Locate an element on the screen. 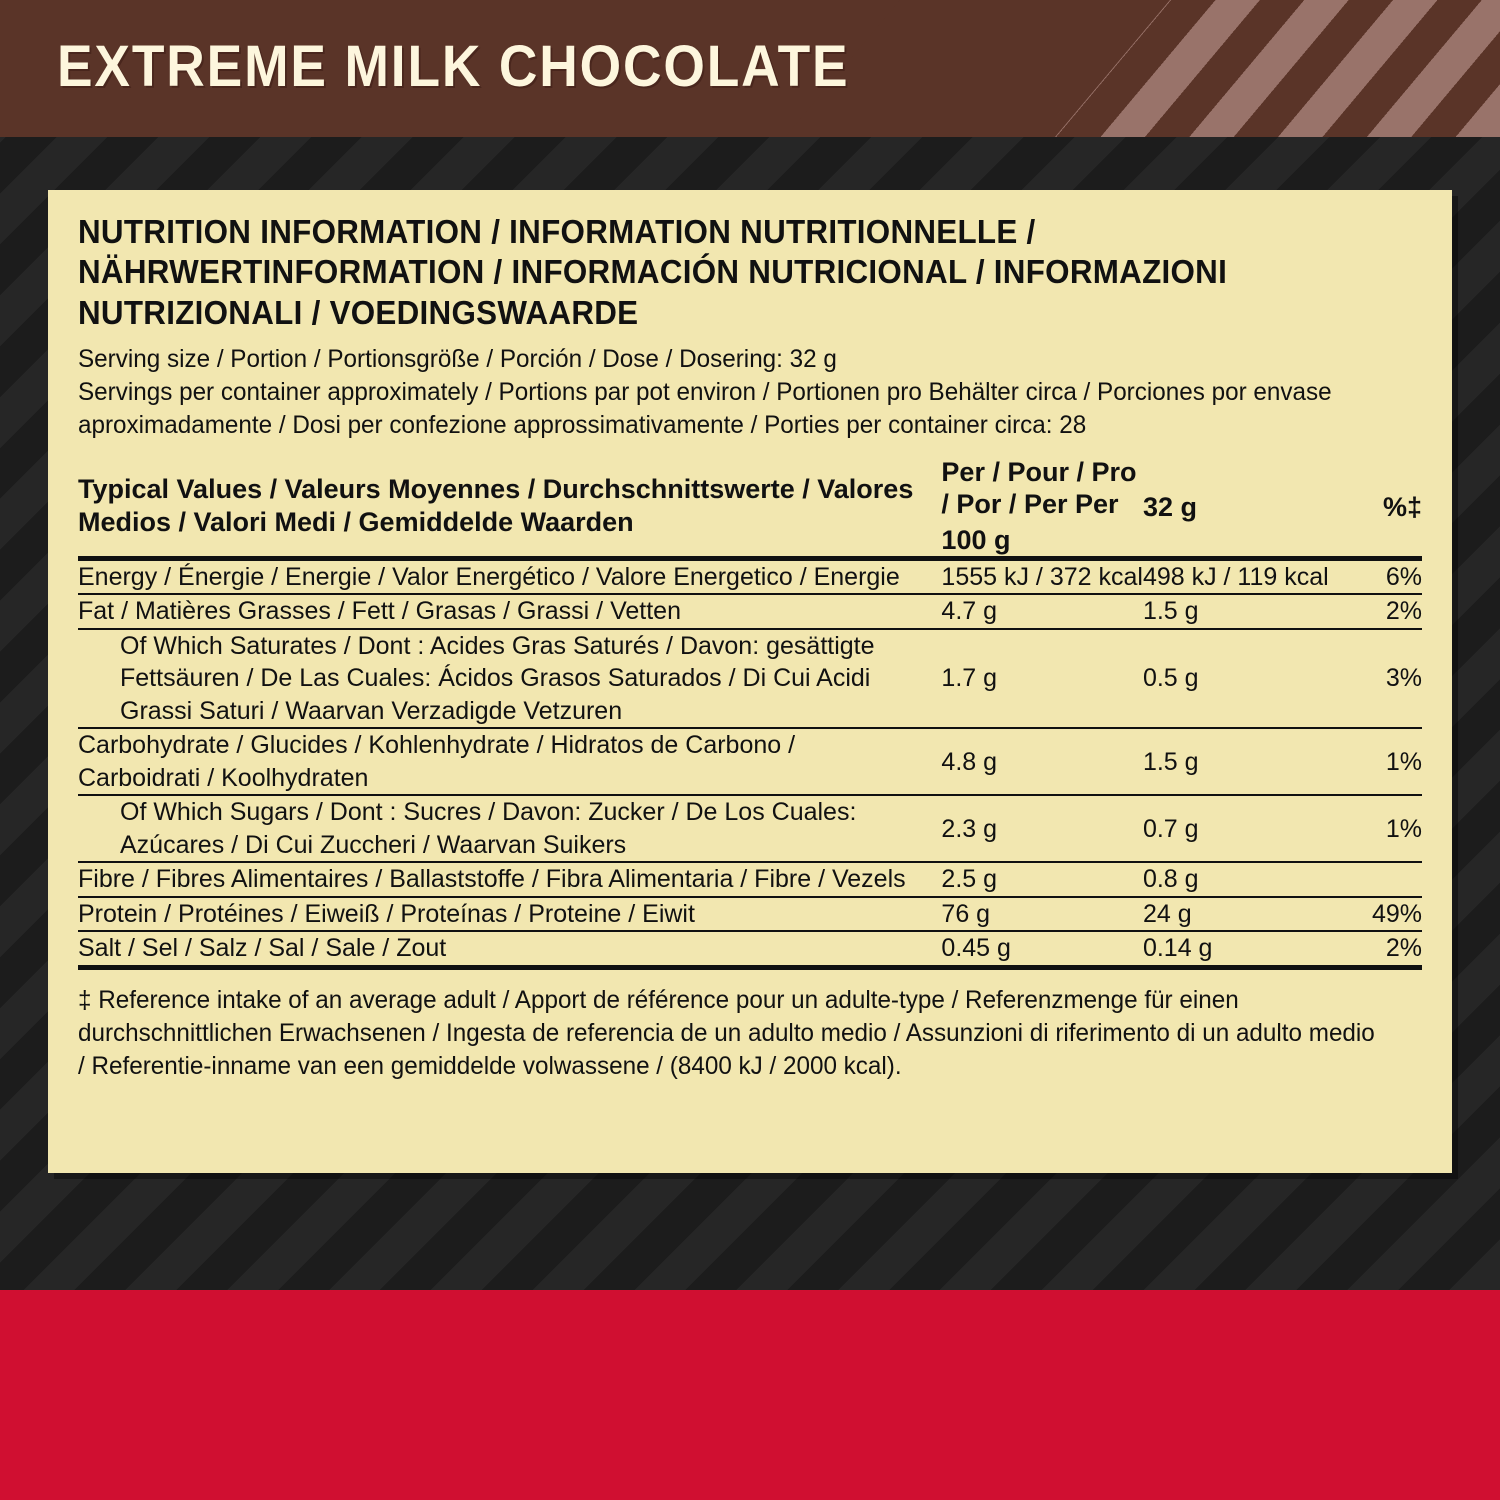  row-per-100g: 0.45 g is located at coordinates (1042, 950).